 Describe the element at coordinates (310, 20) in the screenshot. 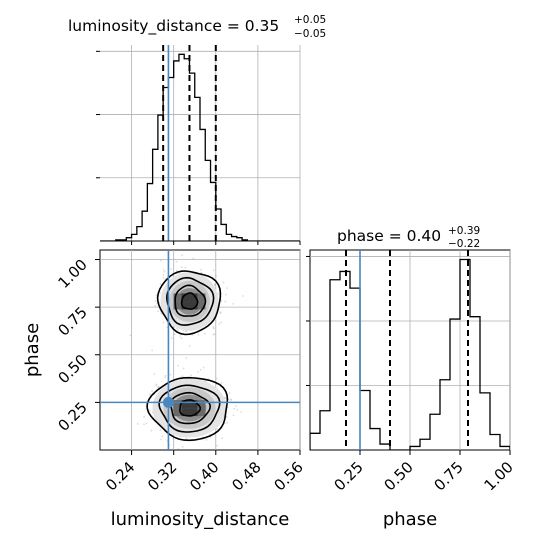

I see `ld-title-plus: +0.05` at that location.